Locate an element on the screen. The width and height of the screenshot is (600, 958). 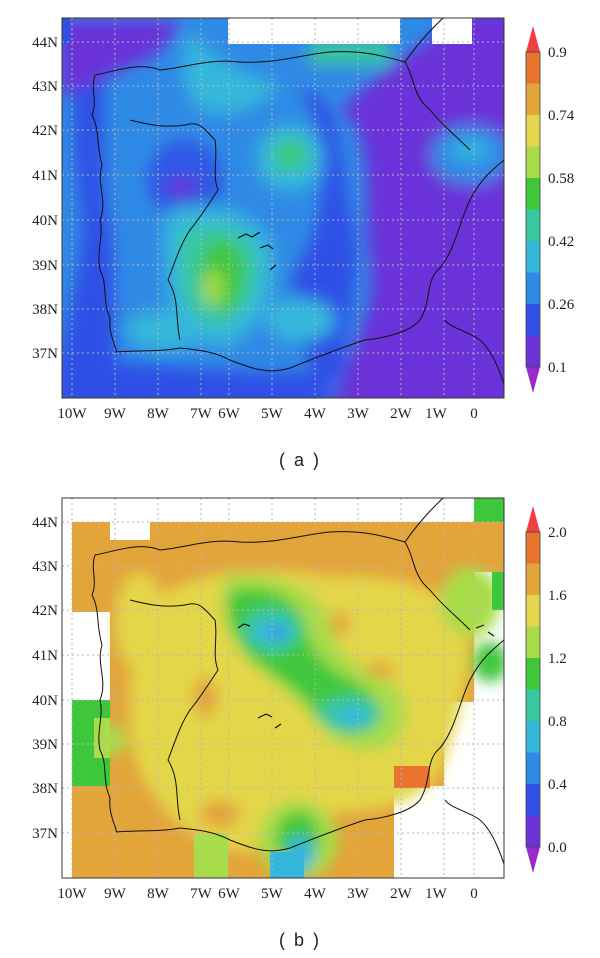
map-b-lat-labels: 44N 43N 42N 41N 40N 39N 38N 37N is located at coordinates (45, 678).